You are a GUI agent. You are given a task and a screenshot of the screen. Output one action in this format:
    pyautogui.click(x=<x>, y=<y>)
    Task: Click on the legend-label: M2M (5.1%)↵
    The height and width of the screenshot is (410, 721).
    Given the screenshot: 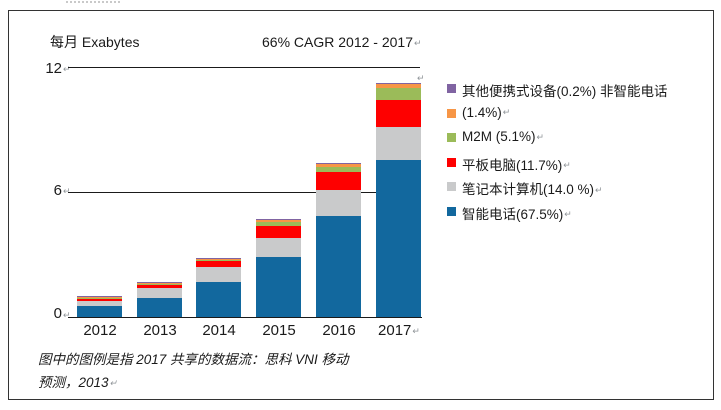 What is the action you would take?
    pyautogui.click(x=503, y=136)
    